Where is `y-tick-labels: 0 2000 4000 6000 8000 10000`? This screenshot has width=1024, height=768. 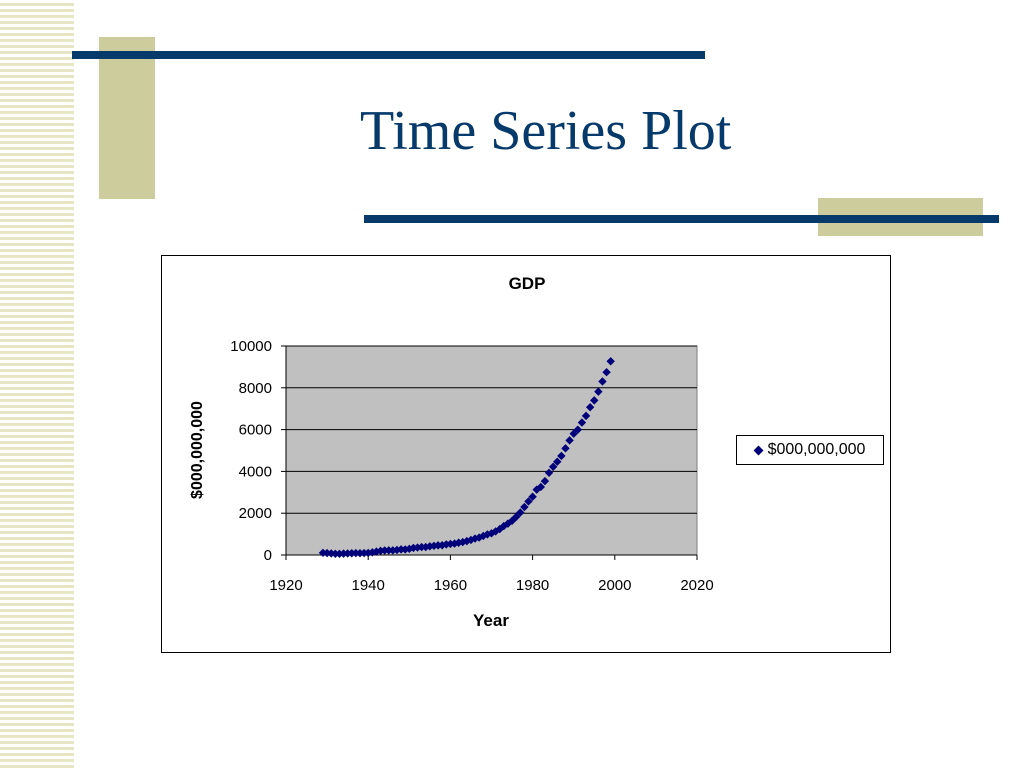 y-tick-labels: 0 2000 4000 6000 8000 10000 is located at coordinates (251, 451).